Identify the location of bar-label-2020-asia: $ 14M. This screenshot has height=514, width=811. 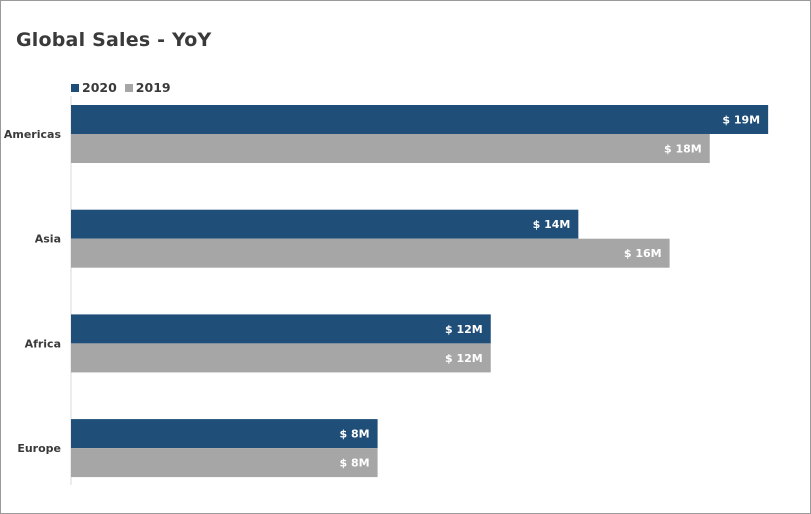
(552, 224).